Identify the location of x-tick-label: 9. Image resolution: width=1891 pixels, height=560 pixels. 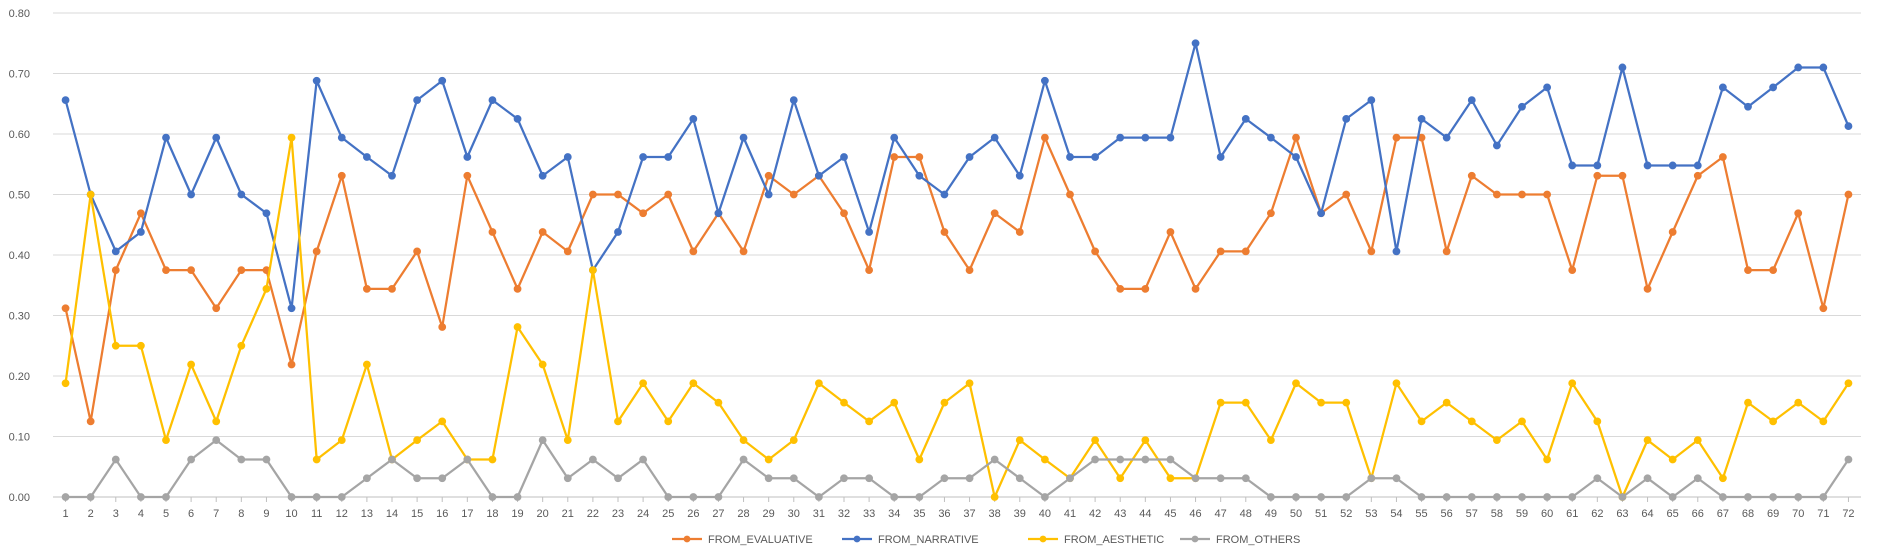
(266, 514).